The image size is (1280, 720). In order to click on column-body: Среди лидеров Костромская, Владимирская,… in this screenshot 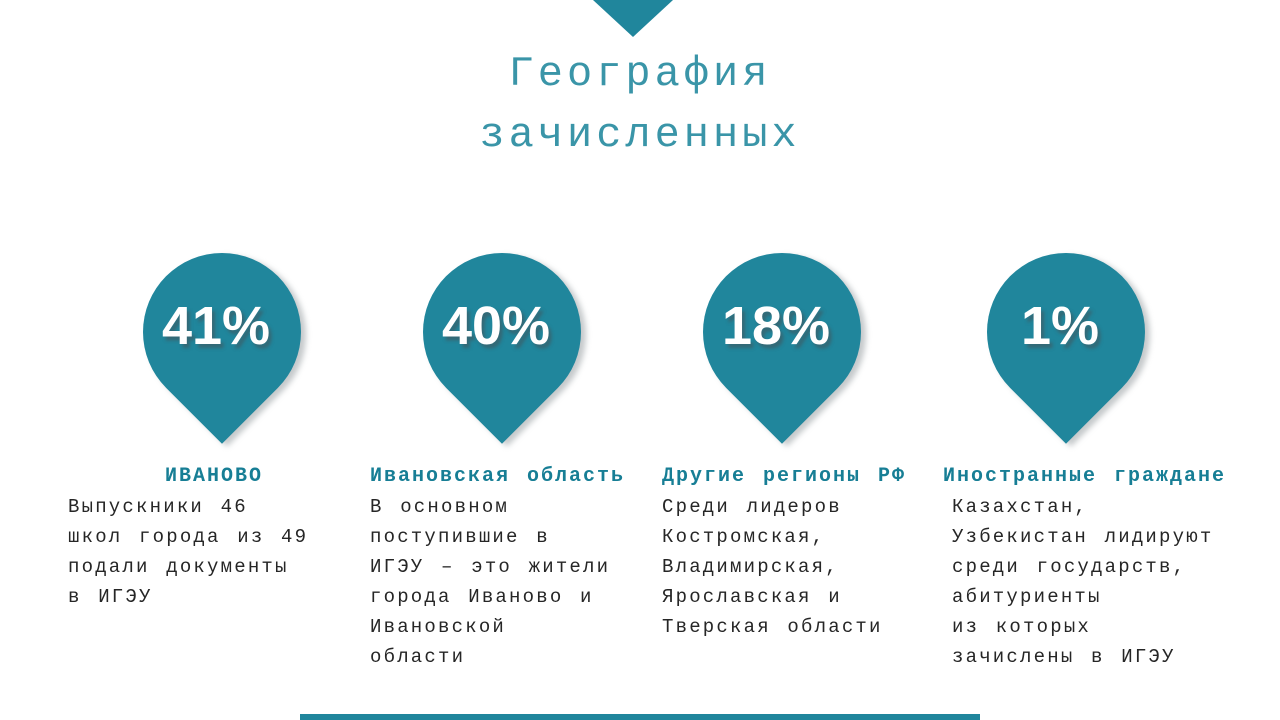, I will do `click(772, 567)`.